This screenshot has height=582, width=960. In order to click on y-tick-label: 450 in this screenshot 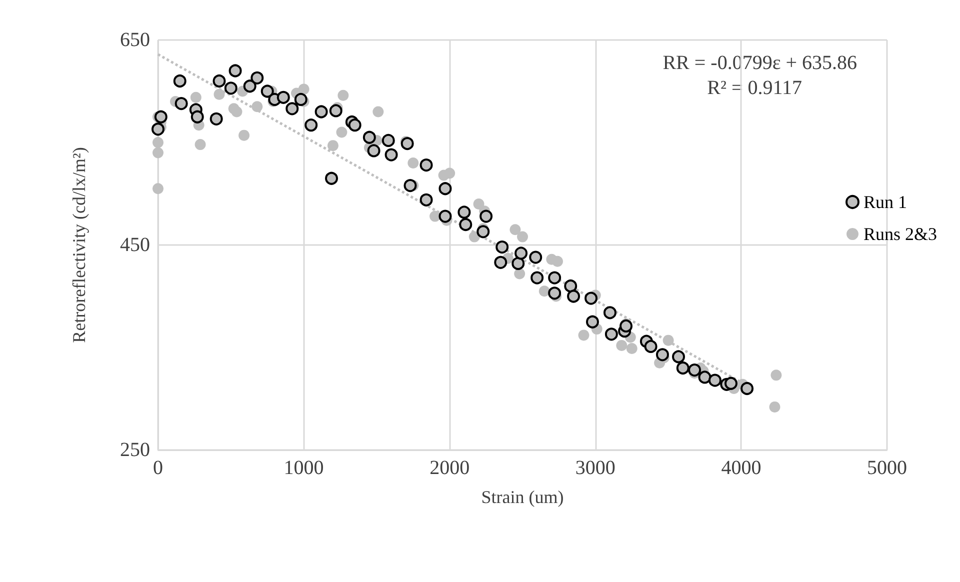, I will do `click(135, 245)`.